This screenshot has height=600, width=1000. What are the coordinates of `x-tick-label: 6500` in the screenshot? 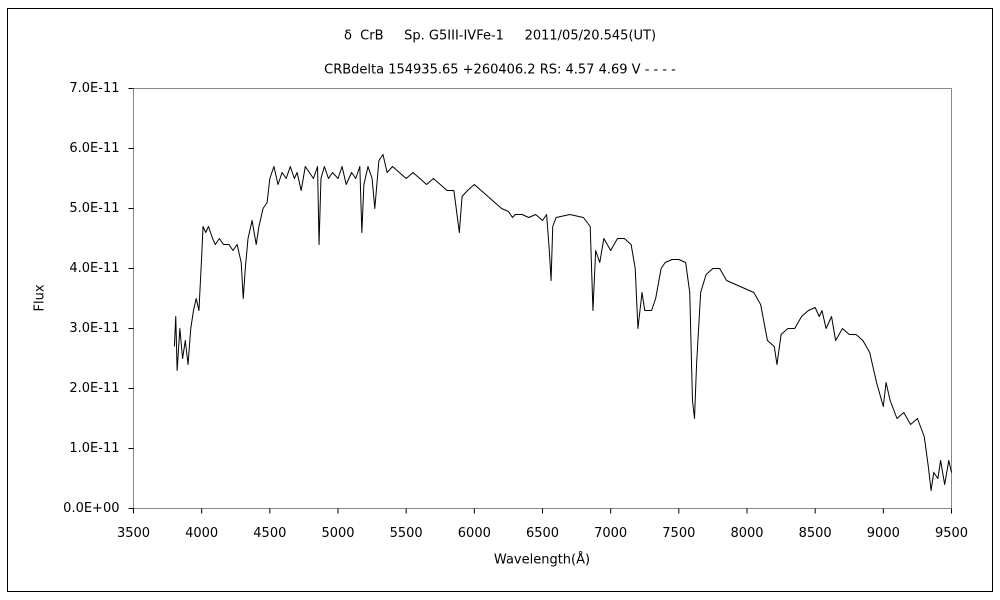 It's located at (542, 533).